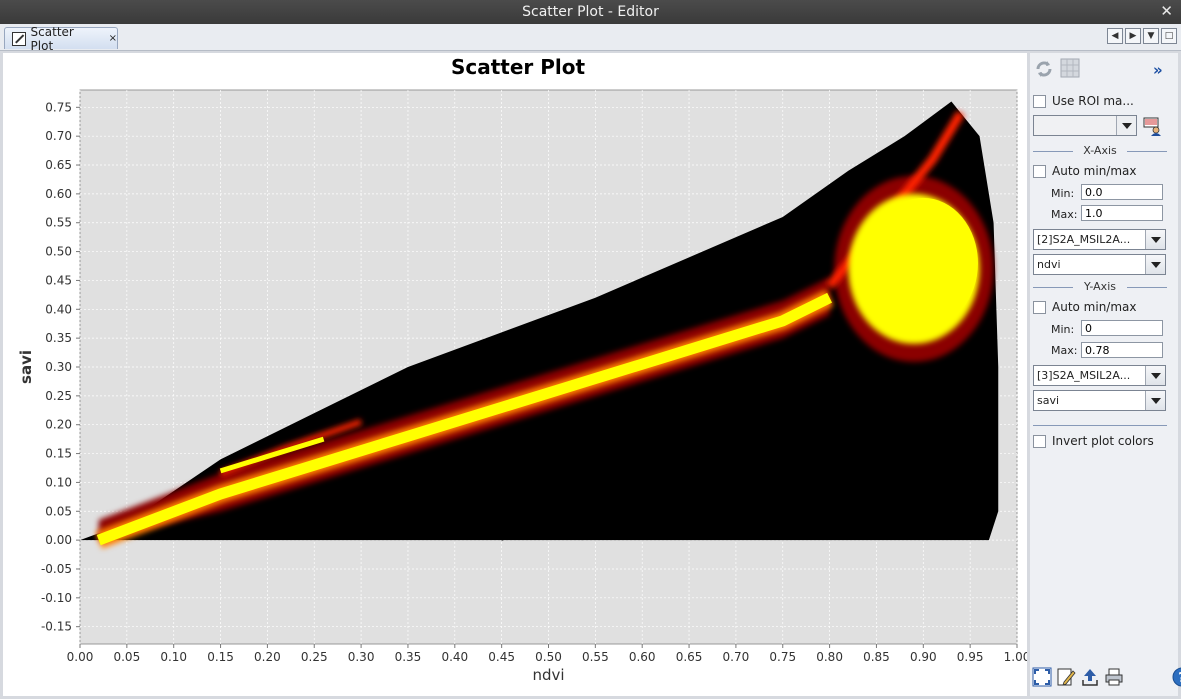  Describe the element at coordinates (58, 511) in the screenshot. I see `y-tick-label: 0.05` at that location.